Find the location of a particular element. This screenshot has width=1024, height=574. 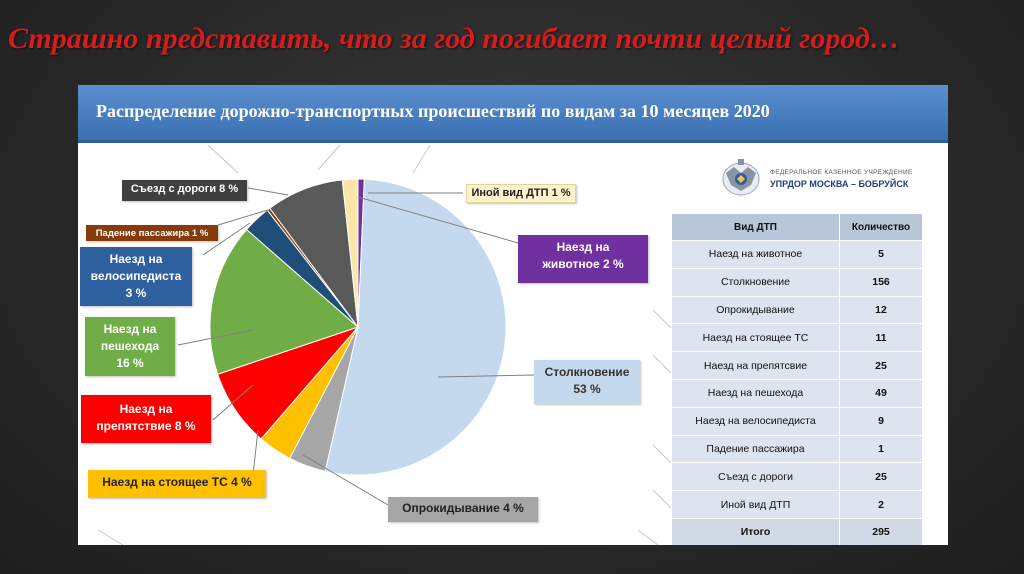

table-cell-type: Наезд на пешехода is located at coordinates (755, 393).